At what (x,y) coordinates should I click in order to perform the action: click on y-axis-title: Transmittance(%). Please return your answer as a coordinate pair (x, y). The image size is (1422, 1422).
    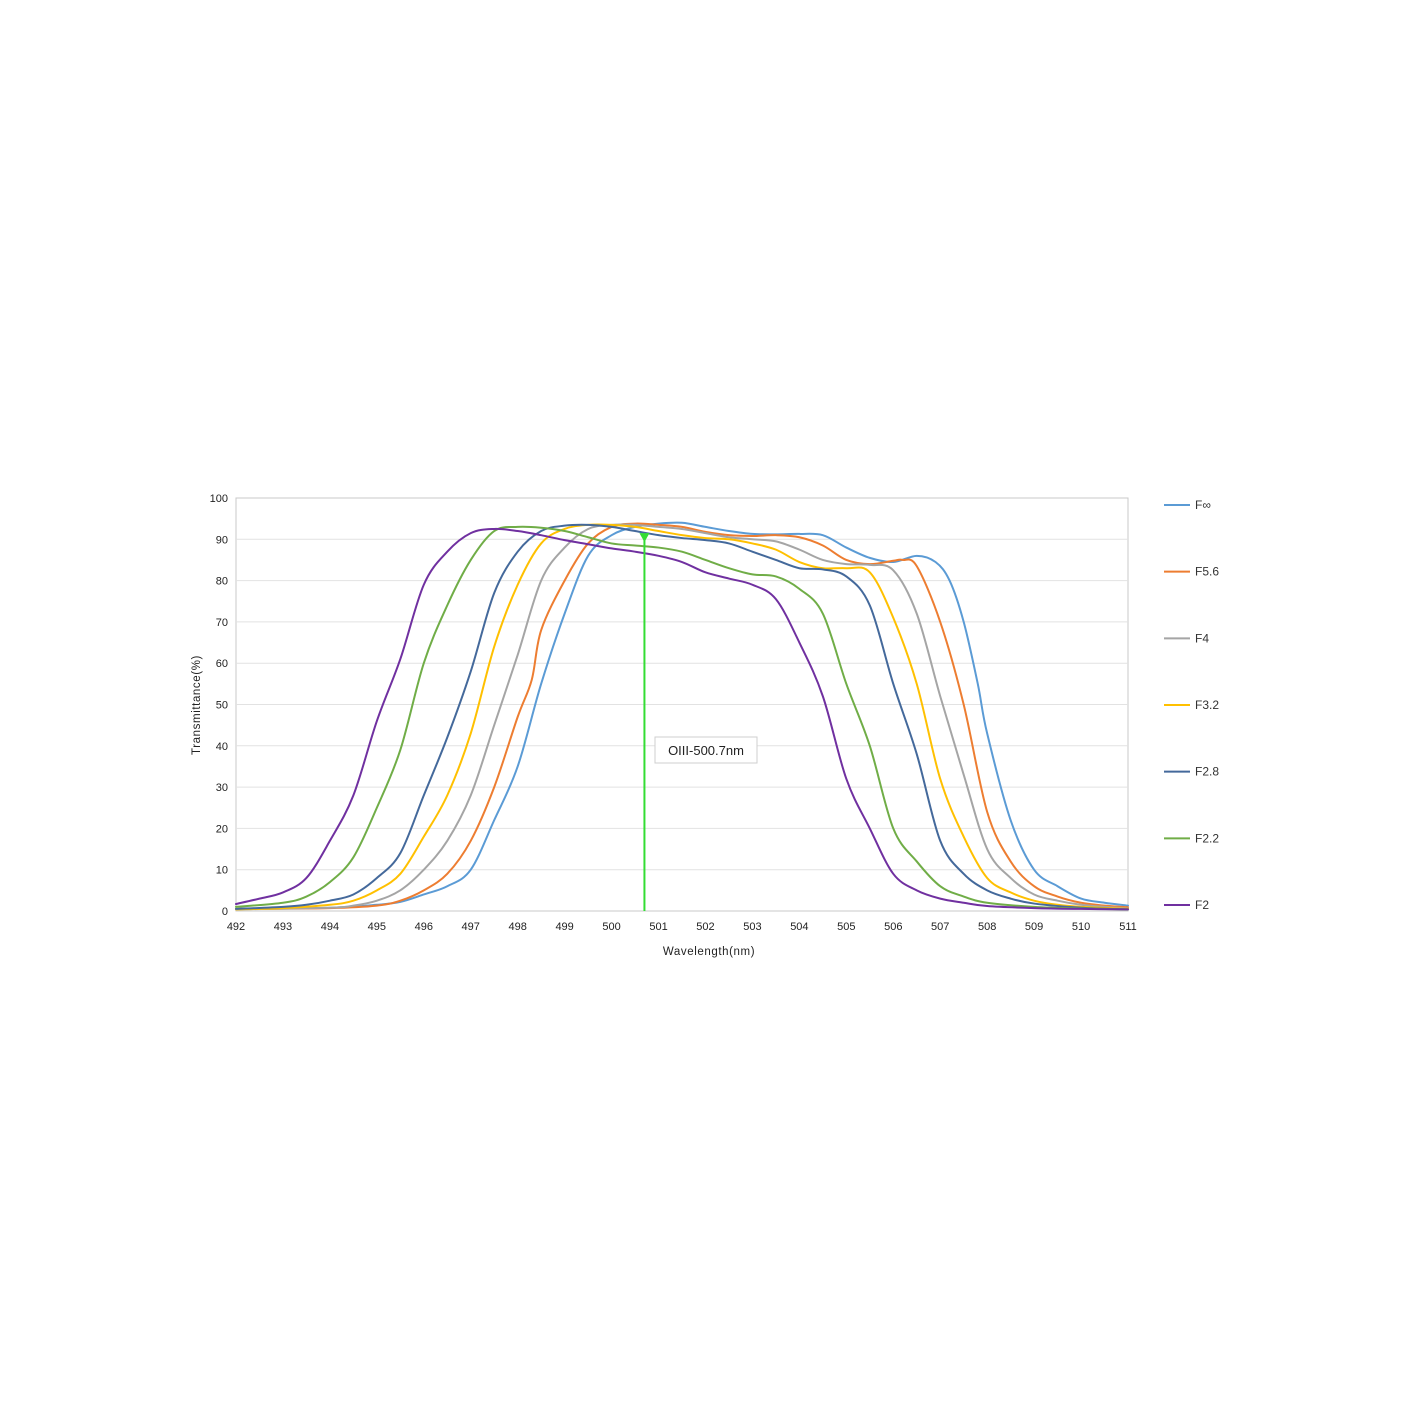
    Looking at the image, I should click on (197, 705).